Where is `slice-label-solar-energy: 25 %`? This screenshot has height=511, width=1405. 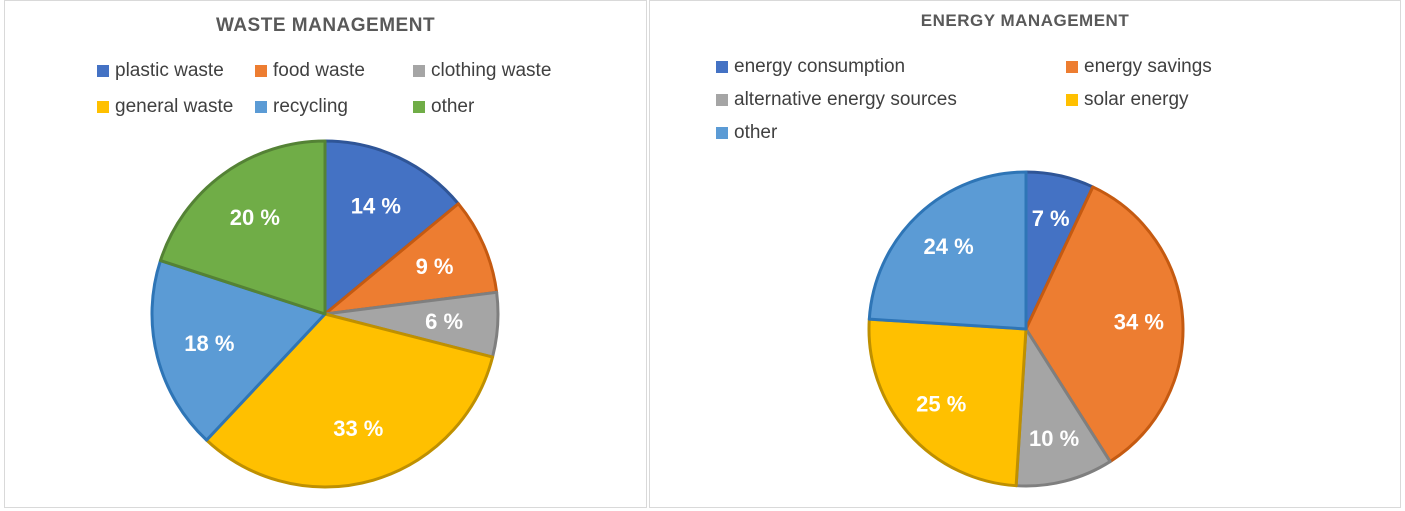 slice-label-solar-energy: 25 % is located at coordinates (941, 403).